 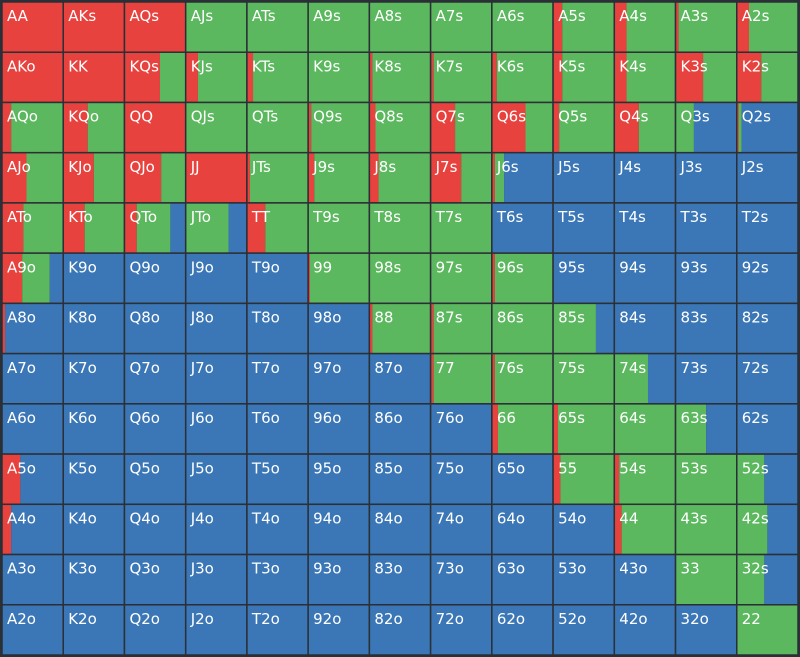 What do you see at coordinates (388, 569) in the screenshot?
I see `hand-label: 83o` at bounding box center [388, 569].